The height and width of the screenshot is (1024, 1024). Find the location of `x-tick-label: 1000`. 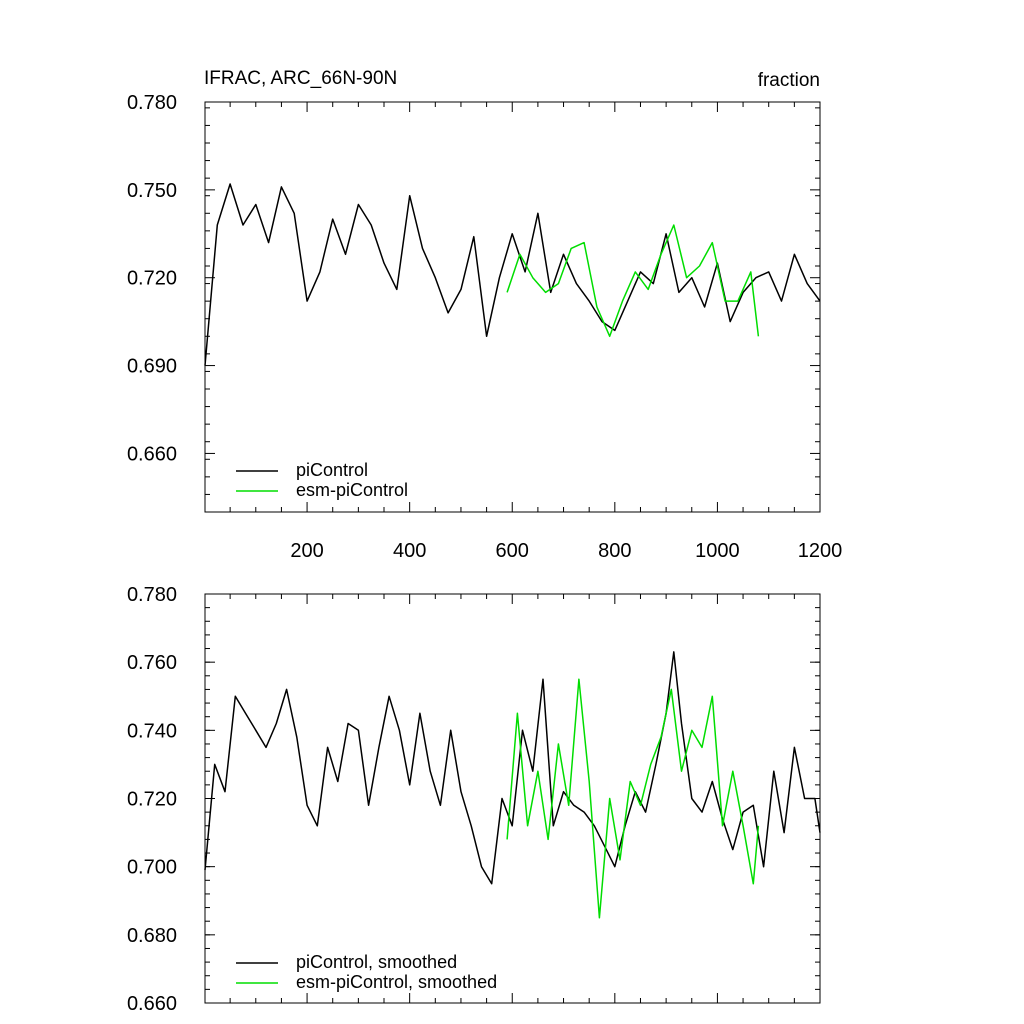

x-tick-label: 1000 is located at coordinates (717, 551).